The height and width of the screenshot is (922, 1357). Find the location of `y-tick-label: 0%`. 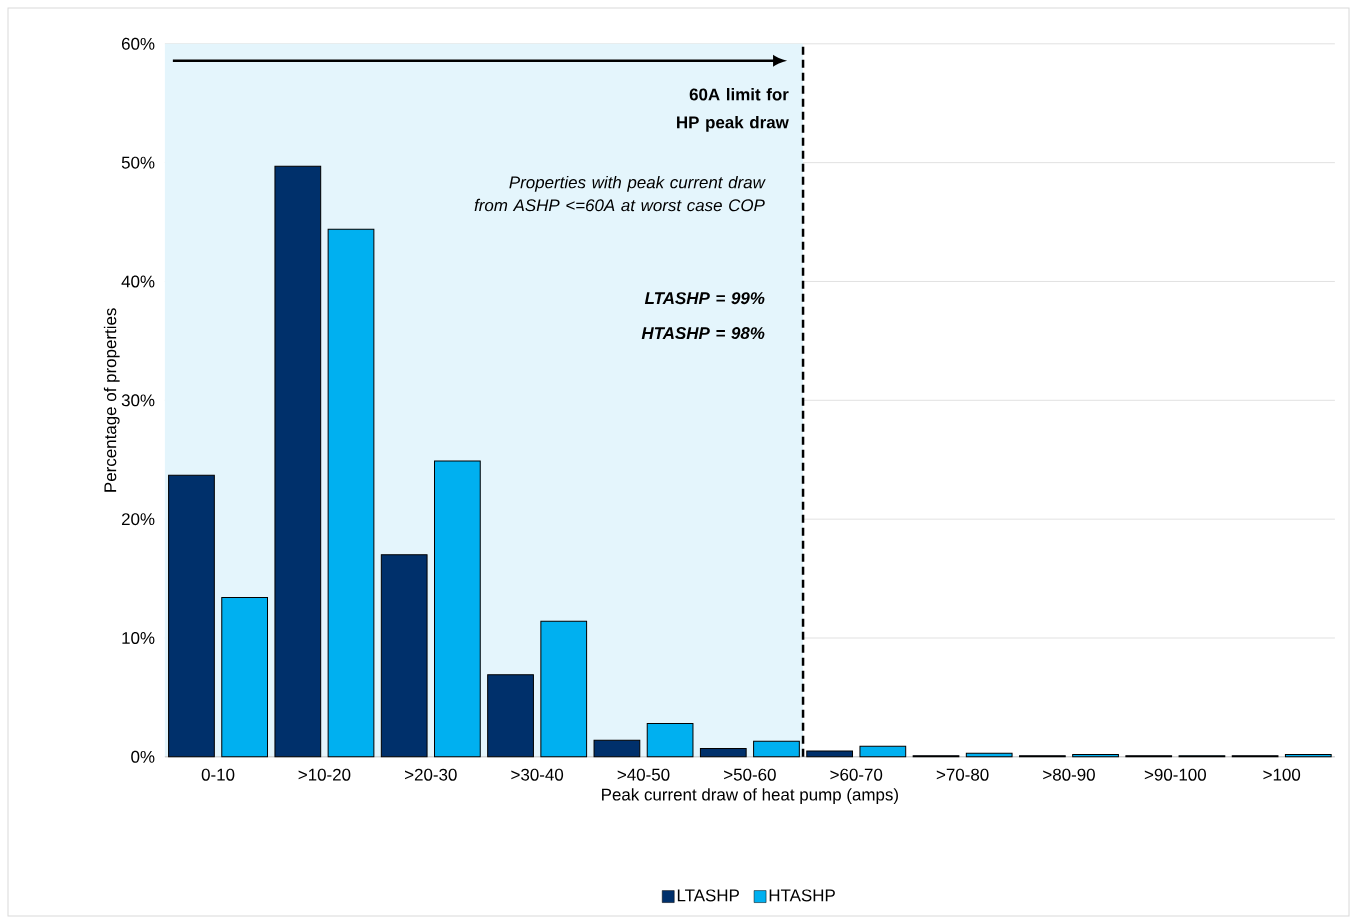

y-tick-label: 0% is located at coordinates (143, 756).